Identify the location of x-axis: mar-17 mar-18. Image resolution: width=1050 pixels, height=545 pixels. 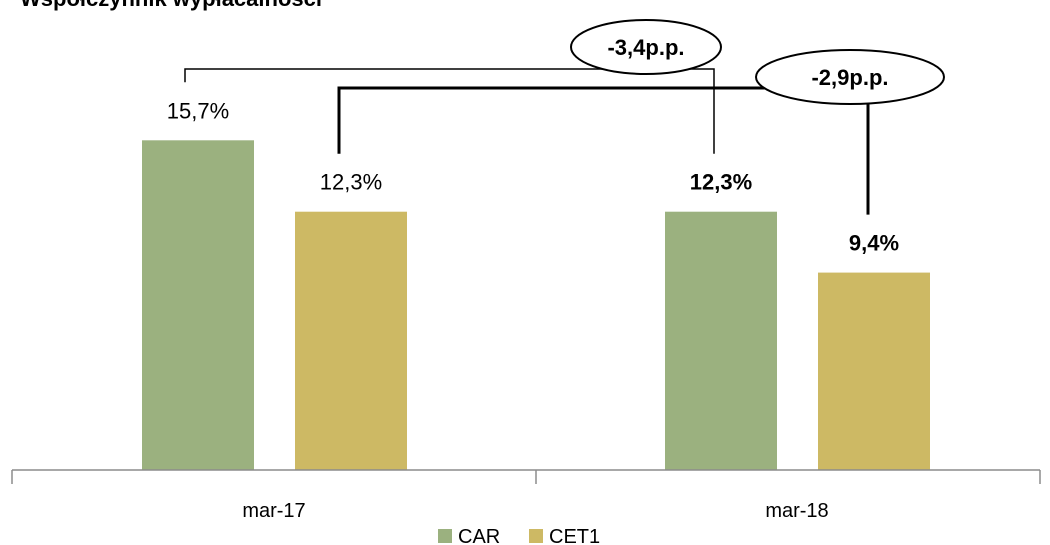
(526, 495).